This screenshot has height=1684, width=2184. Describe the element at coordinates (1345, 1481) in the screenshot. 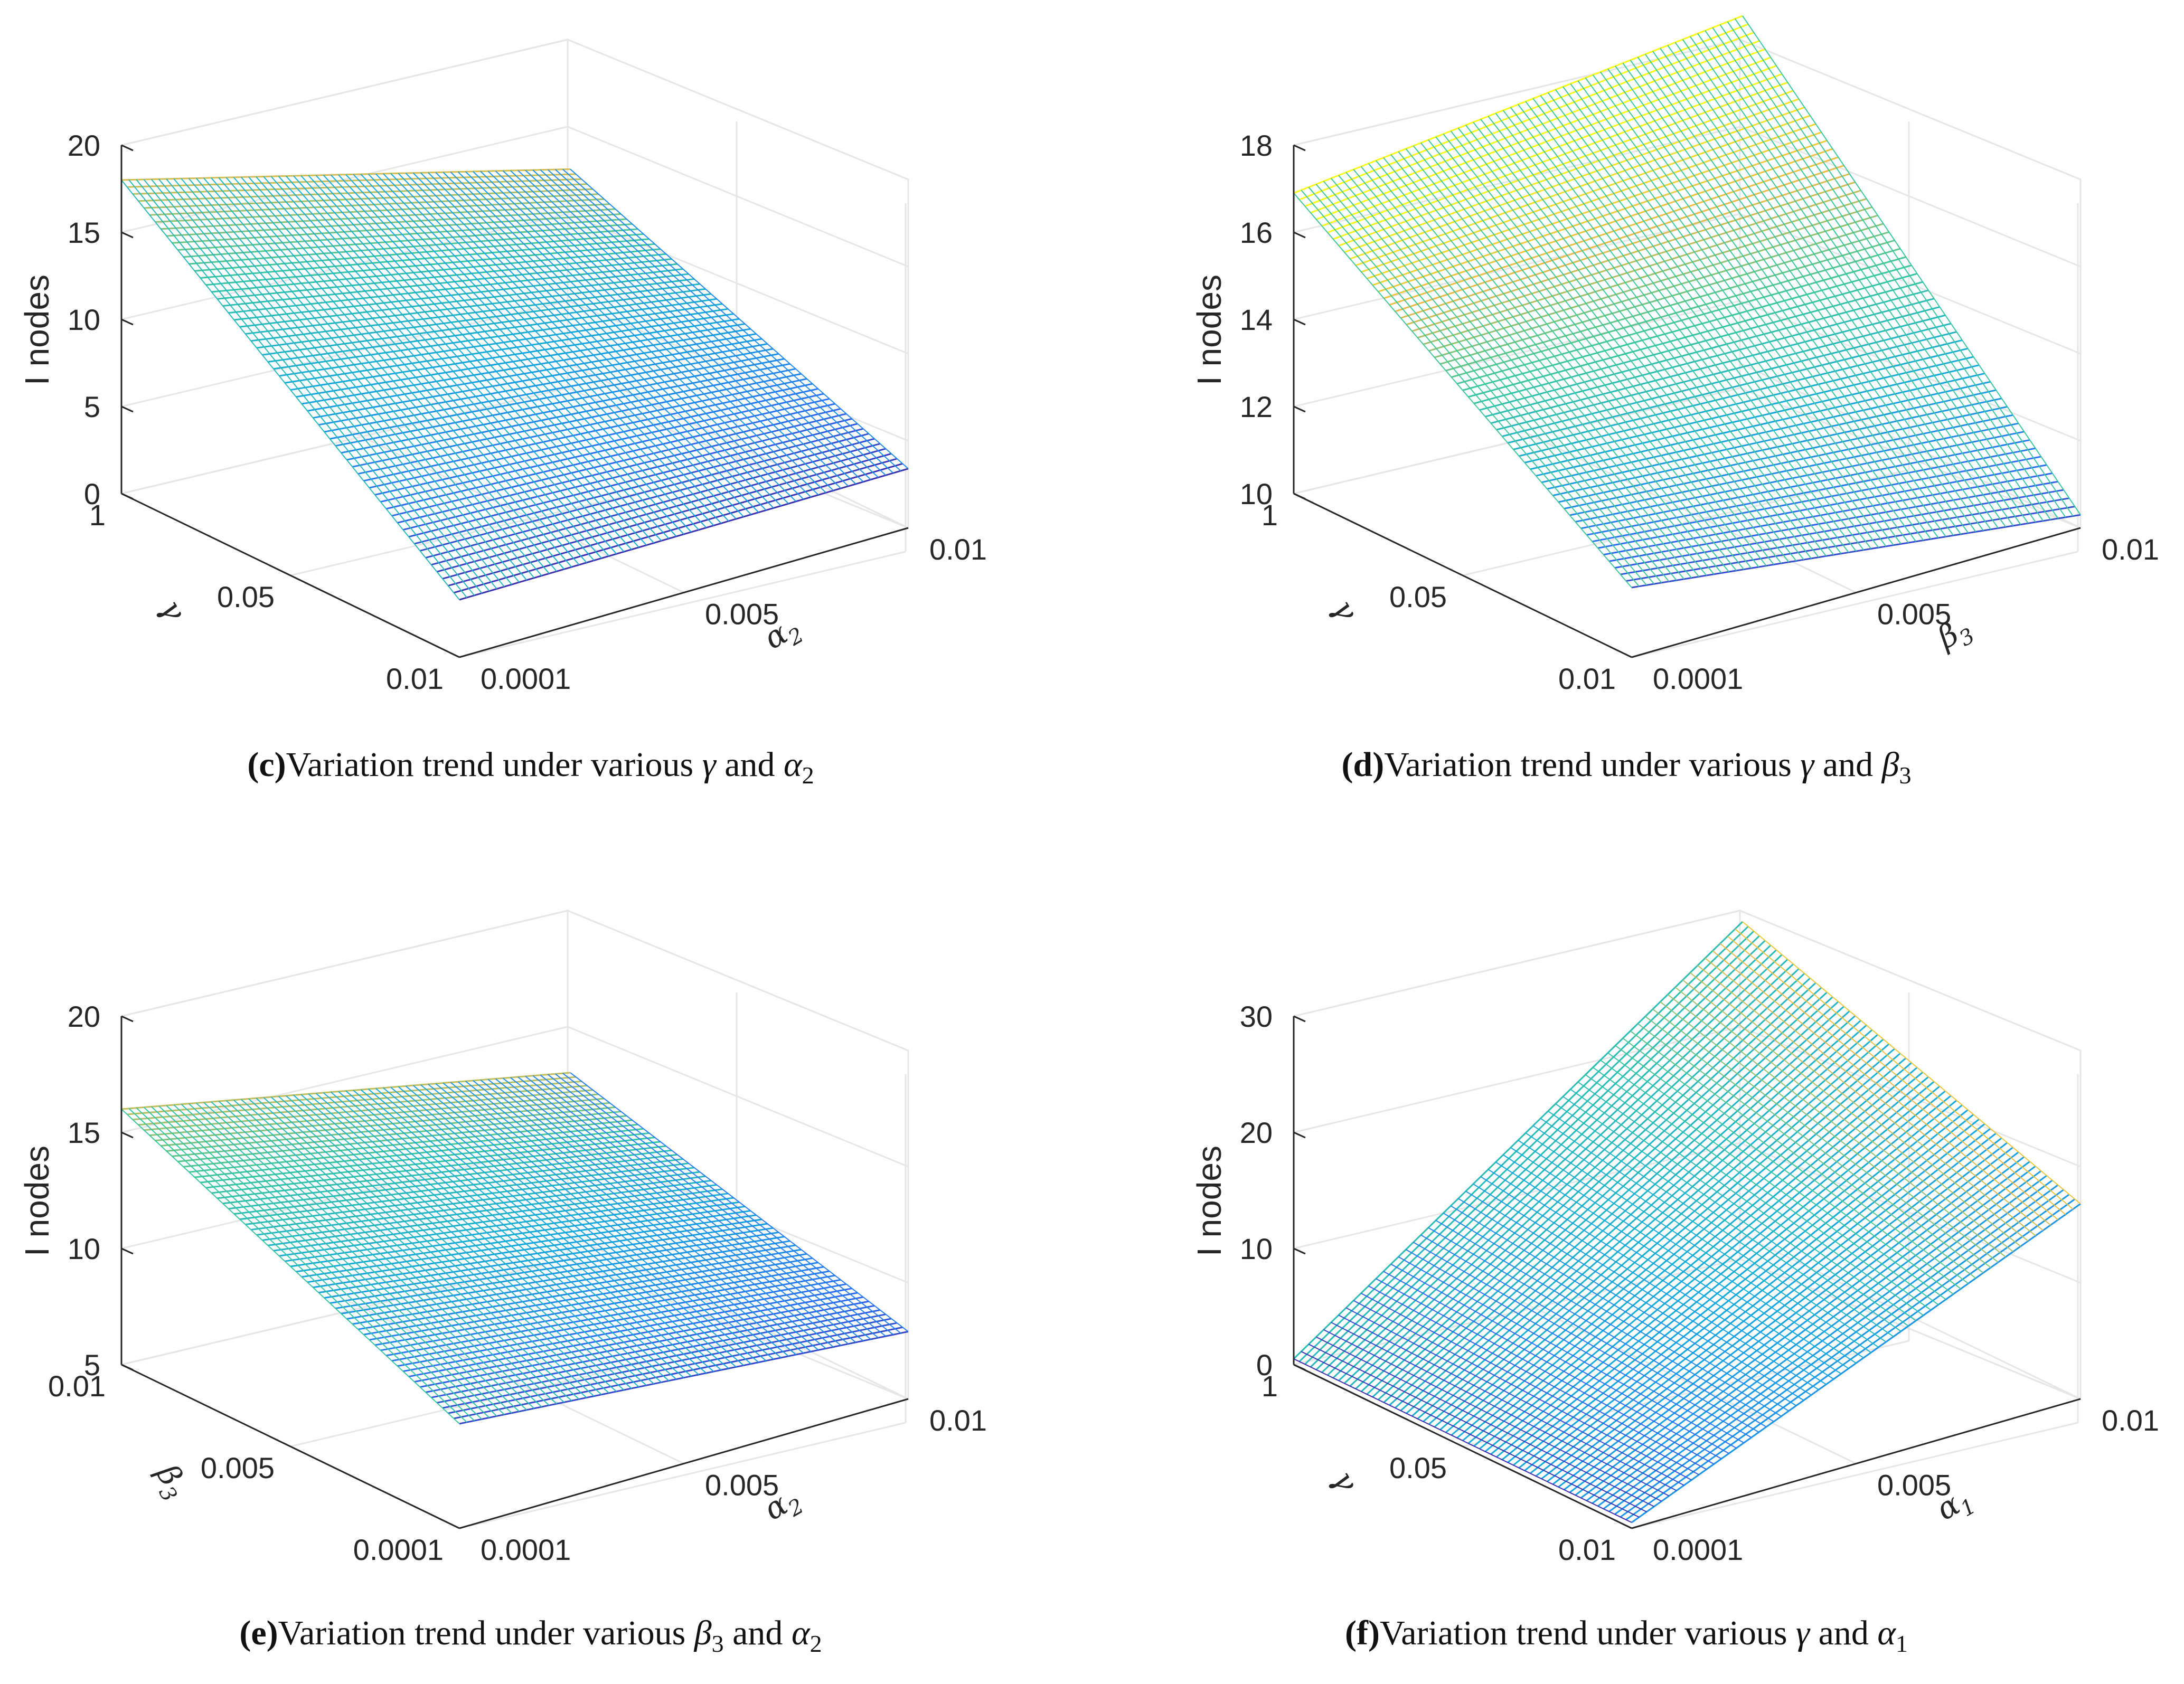

I see `y-axis-label: γ` at that location.